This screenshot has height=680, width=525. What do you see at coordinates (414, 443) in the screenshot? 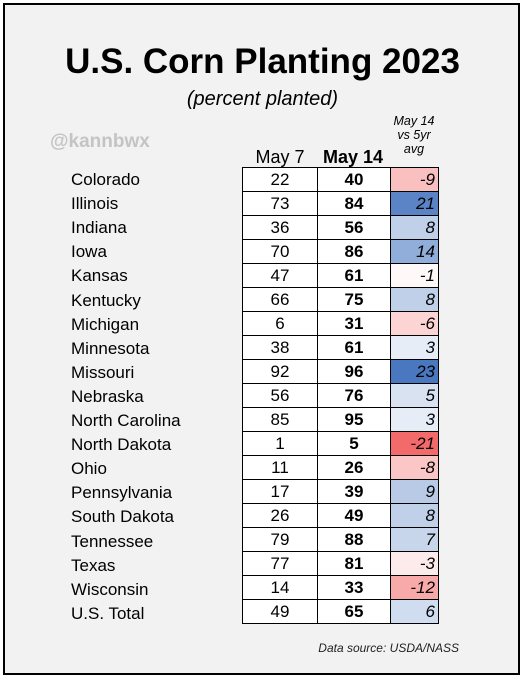
I see `cell-vs-5yr: -21` at bounding box center [414, 443].